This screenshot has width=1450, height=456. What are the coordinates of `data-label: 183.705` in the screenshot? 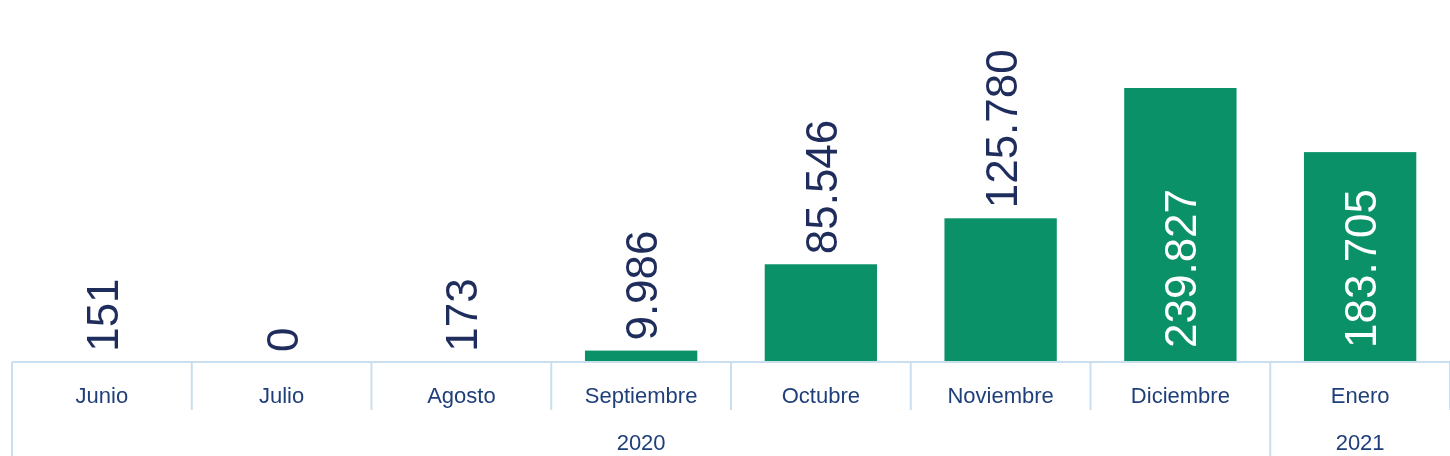 It's located at (1361, 268).